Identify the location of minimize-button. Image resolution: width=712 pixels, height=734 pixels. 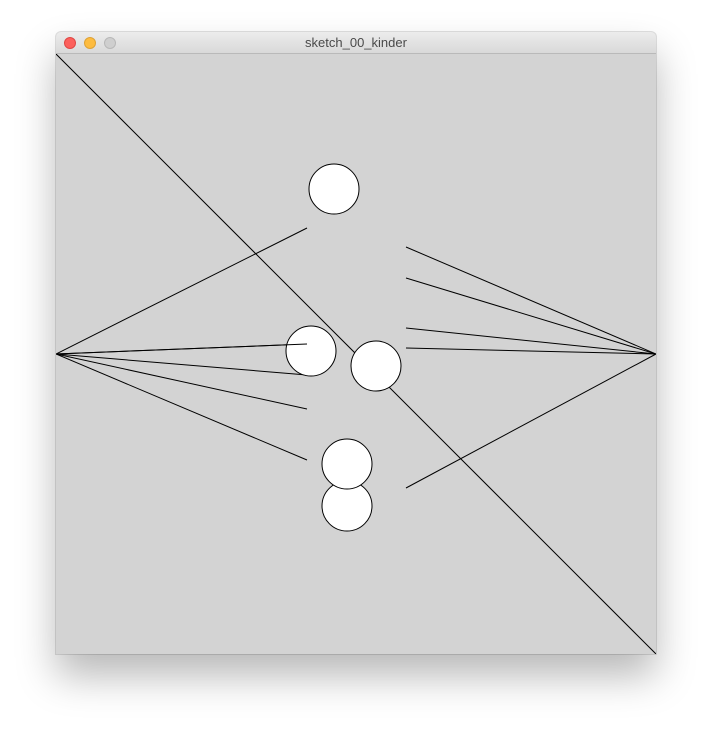
(90, 43).